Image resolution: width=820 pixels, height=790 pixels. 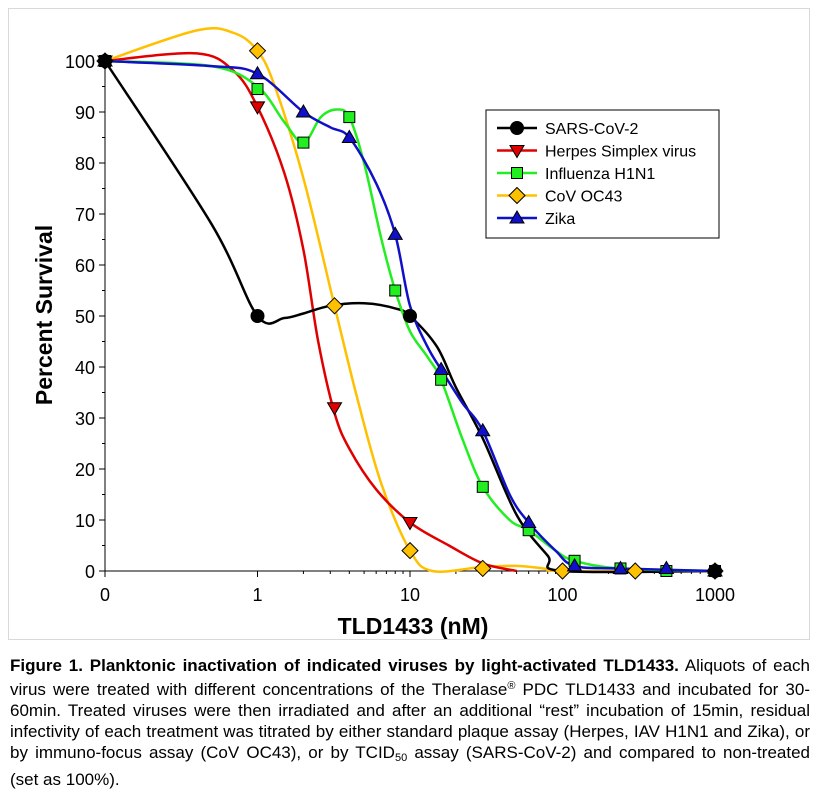 What do you see at coordinates (85, 164) in the screenshot?
I see `y-tick-label: 80` at bounding box center [85, 164].